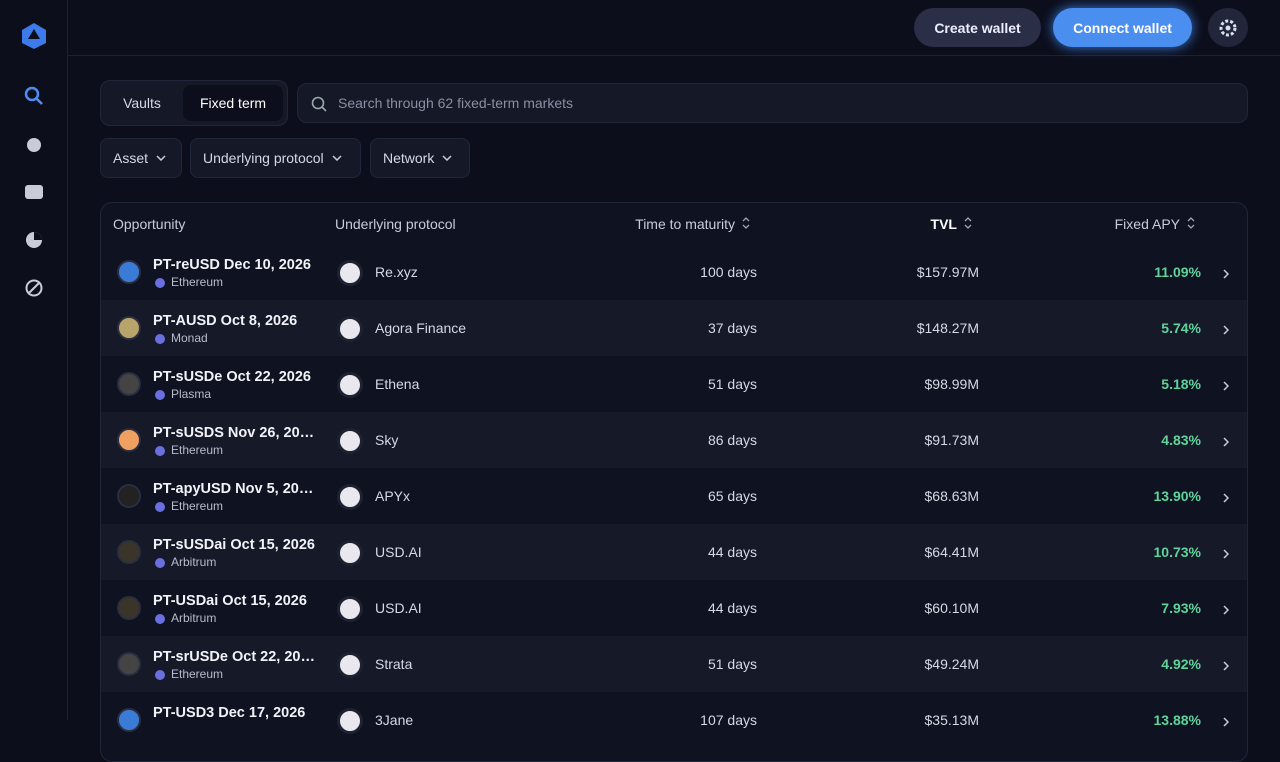  What do you see at coordinates (674, 28) in the screenshot?
I see `top-bar: Create wallet Connect wallet` at bounding box center [674, 28].